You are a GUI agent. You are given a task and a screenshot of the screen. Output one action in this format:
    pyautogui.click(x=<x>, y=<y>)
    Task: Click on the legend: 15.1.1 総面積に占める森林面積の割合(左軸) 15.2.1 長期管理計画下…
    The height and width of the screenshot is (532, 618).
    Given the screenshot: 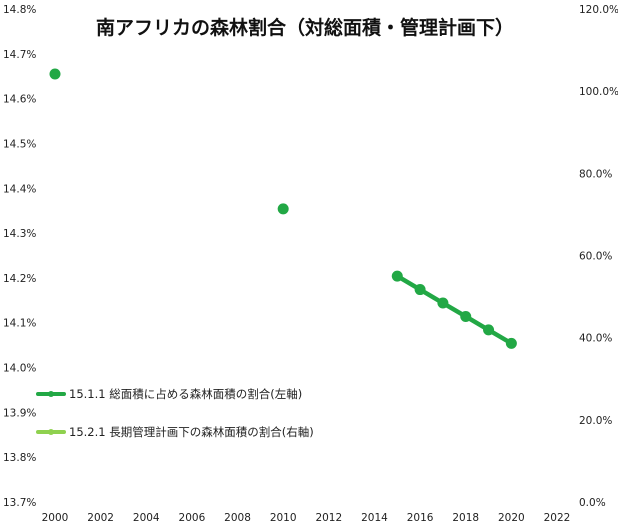 What is the action you would take?
    pyautogui.click(x=175, y=413)
    